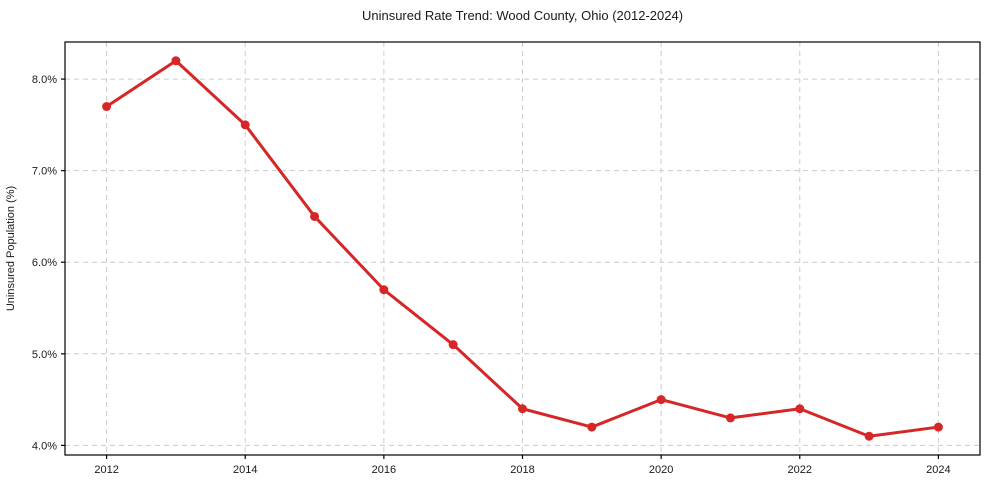 The width and height of the screenshot is (989, 490). I want to click on y-tick-label: 4.0%, so click(44, 446).